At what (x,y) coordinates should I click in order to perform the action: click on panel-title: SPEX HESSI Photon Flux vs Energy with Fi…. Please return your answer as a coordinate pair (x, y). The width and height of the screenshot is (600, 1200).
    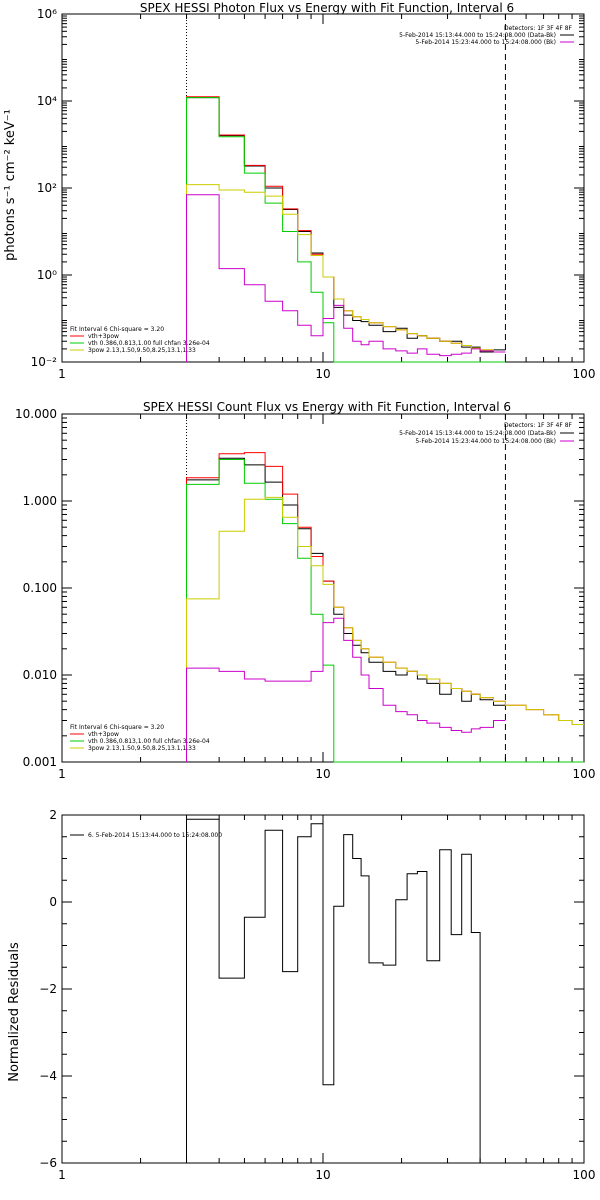
    Looking at the image, I should click on (327, 8).